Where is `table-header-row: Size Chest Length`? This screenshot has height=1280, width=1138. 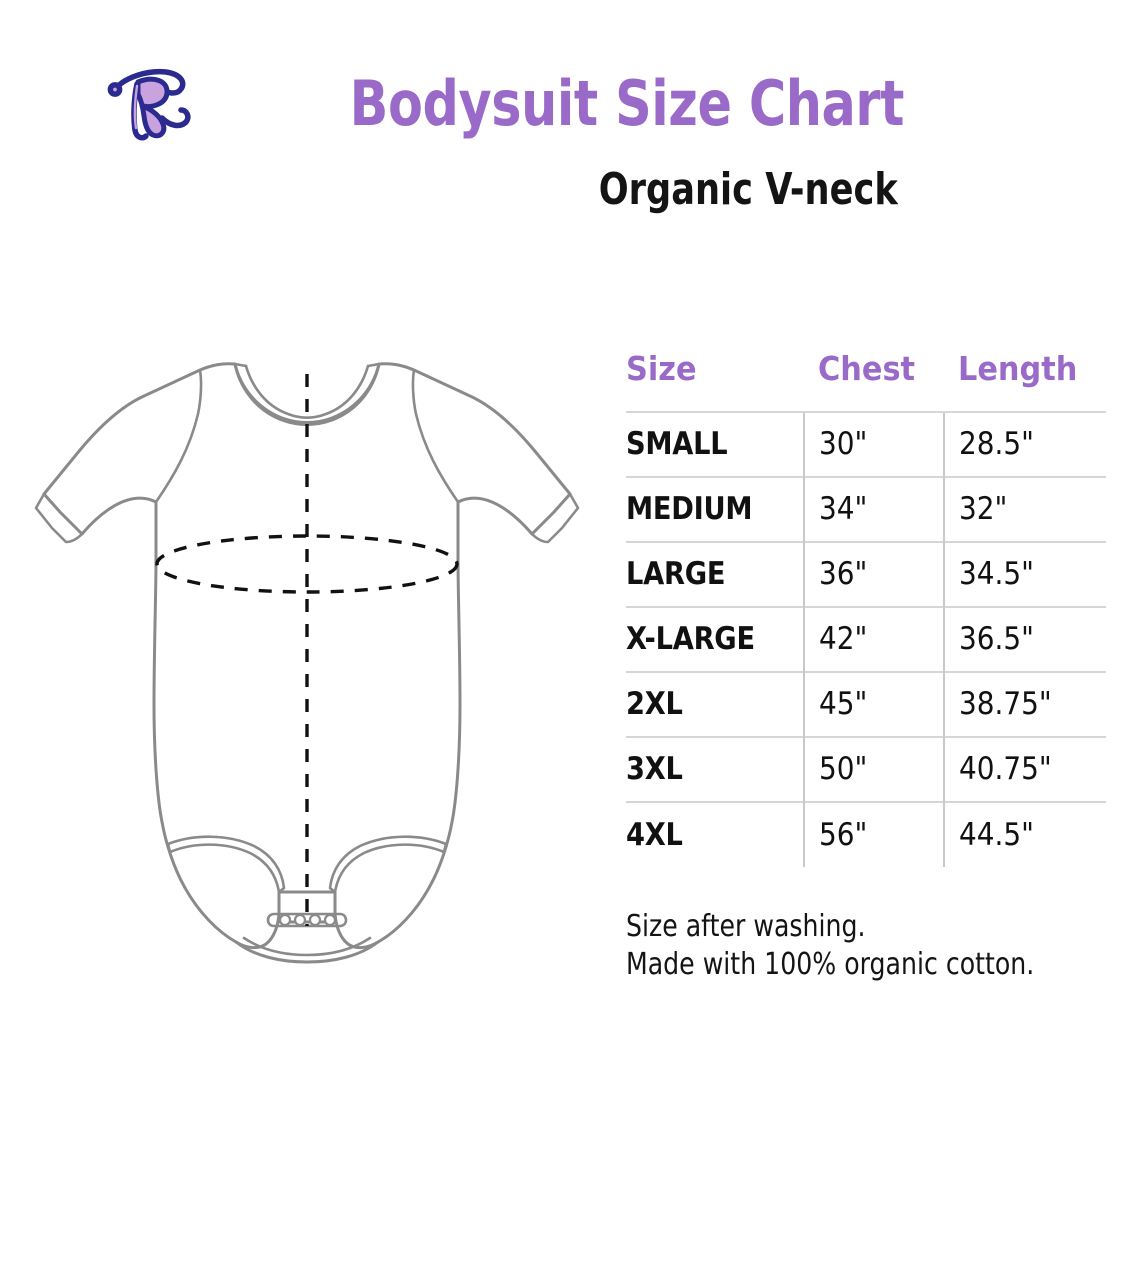 table-header-row: Size Chest Length is located at coordinates (866, 382).